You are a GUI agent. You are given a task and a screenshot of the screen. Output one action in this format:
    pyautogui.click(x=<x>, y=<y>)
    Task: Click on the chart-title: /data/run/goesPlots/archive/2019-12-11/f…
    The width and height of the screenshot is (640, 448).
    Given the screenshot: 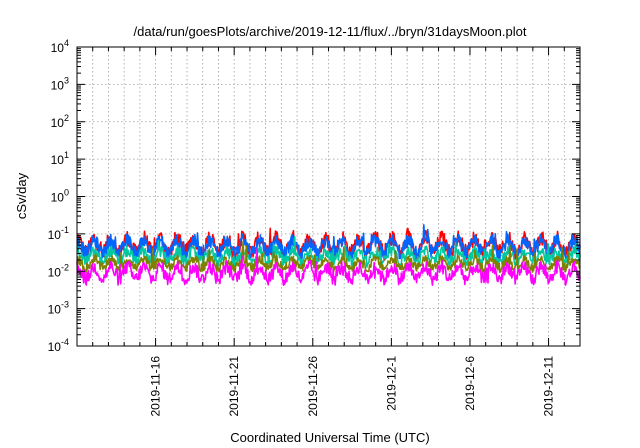 What is the action you would take?
    pyautogui.click(x=330, y=31)
    